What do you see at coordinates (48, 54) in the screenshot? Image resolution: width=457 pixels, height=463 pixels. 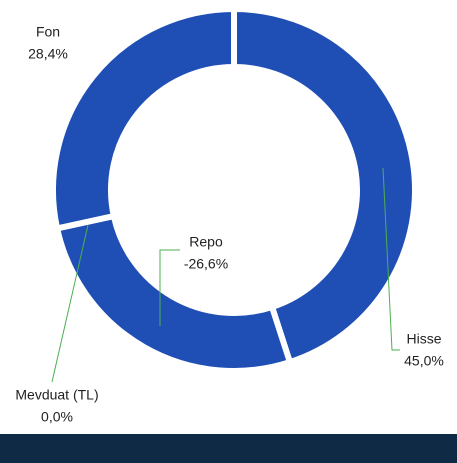 I see `value-label: 28,4%` at bounding box center [48, 54].